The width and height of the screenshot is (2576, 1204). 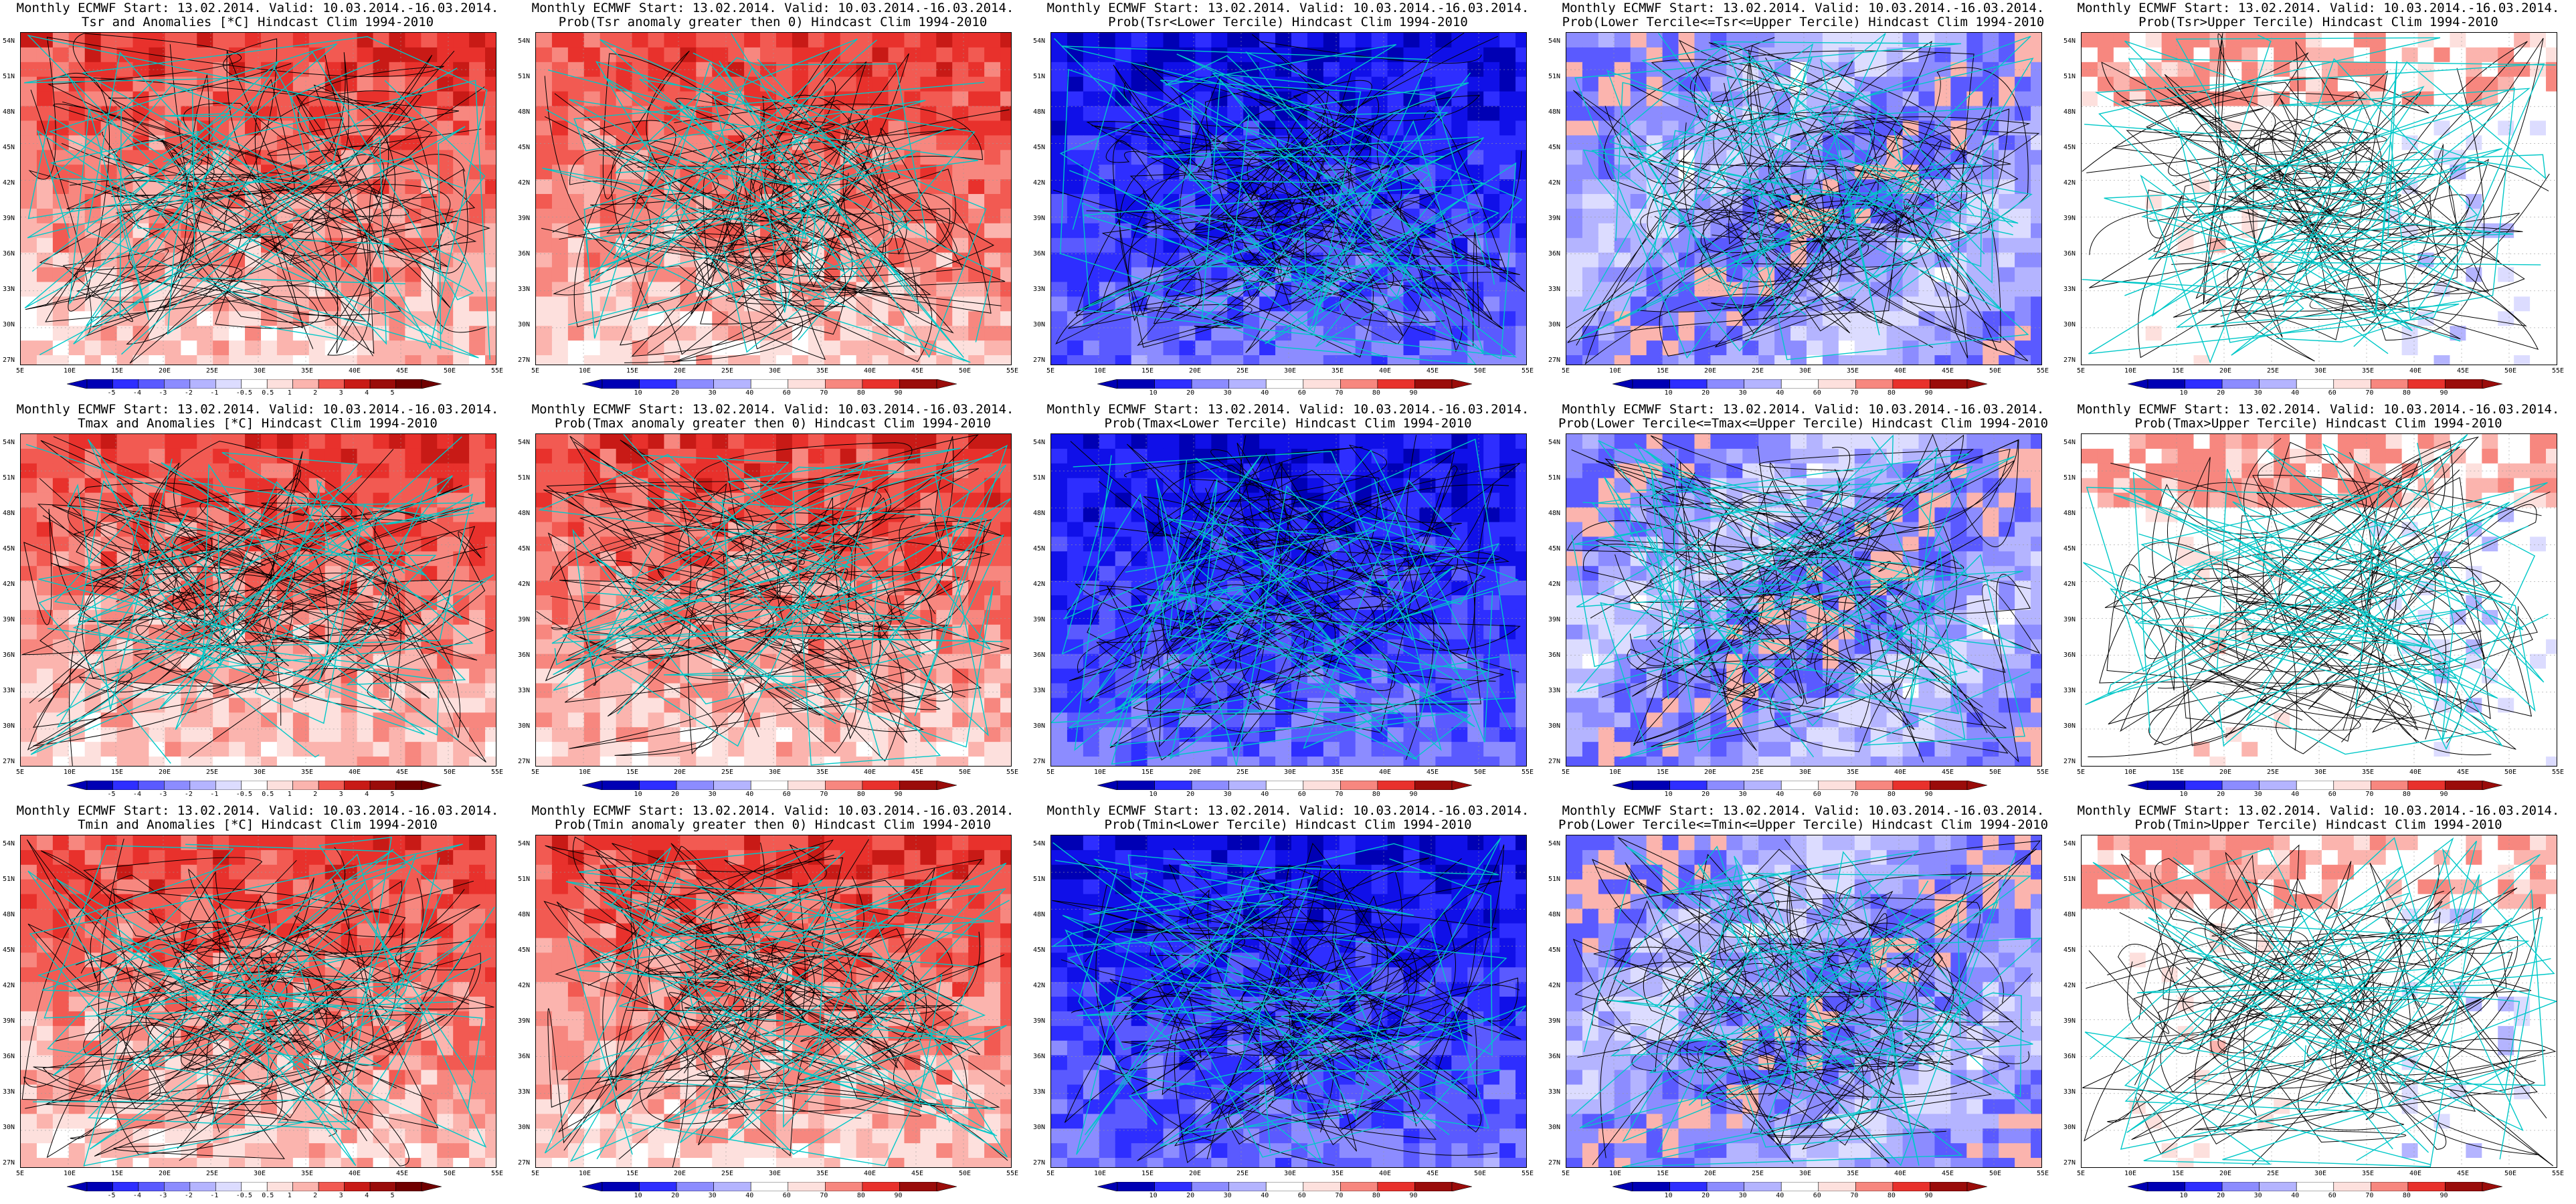 What do you see at coordinates (214, 393) in the screenshot?
I see `colorbar-label: -1` at bounding box center [214, 393].